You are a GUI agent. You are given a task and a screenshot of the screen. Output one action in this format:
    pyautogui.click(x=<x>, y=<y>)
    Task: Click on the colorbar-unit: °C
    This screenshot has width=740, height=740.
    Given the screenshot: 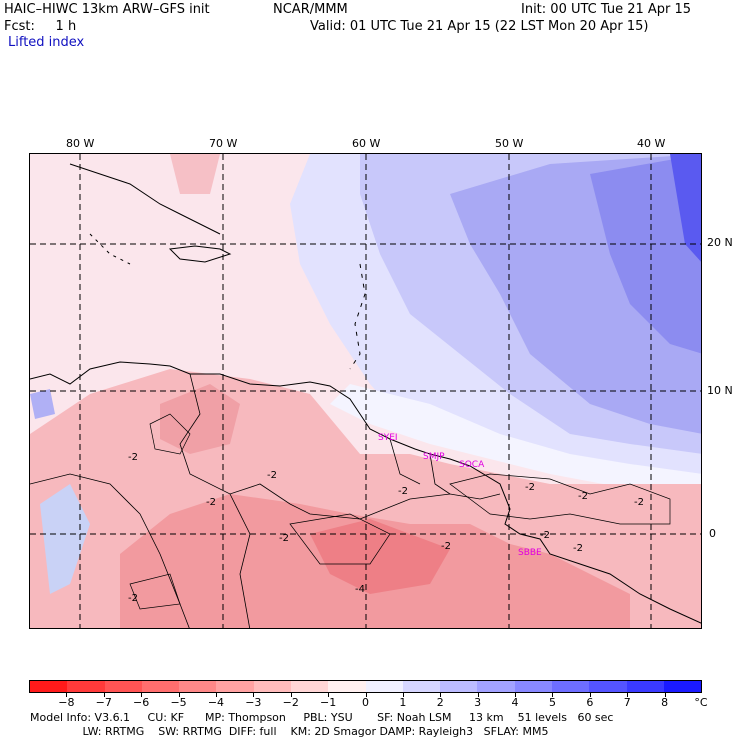 What is the action you would take?
    pyautogui.click(x=701, y=702)
    